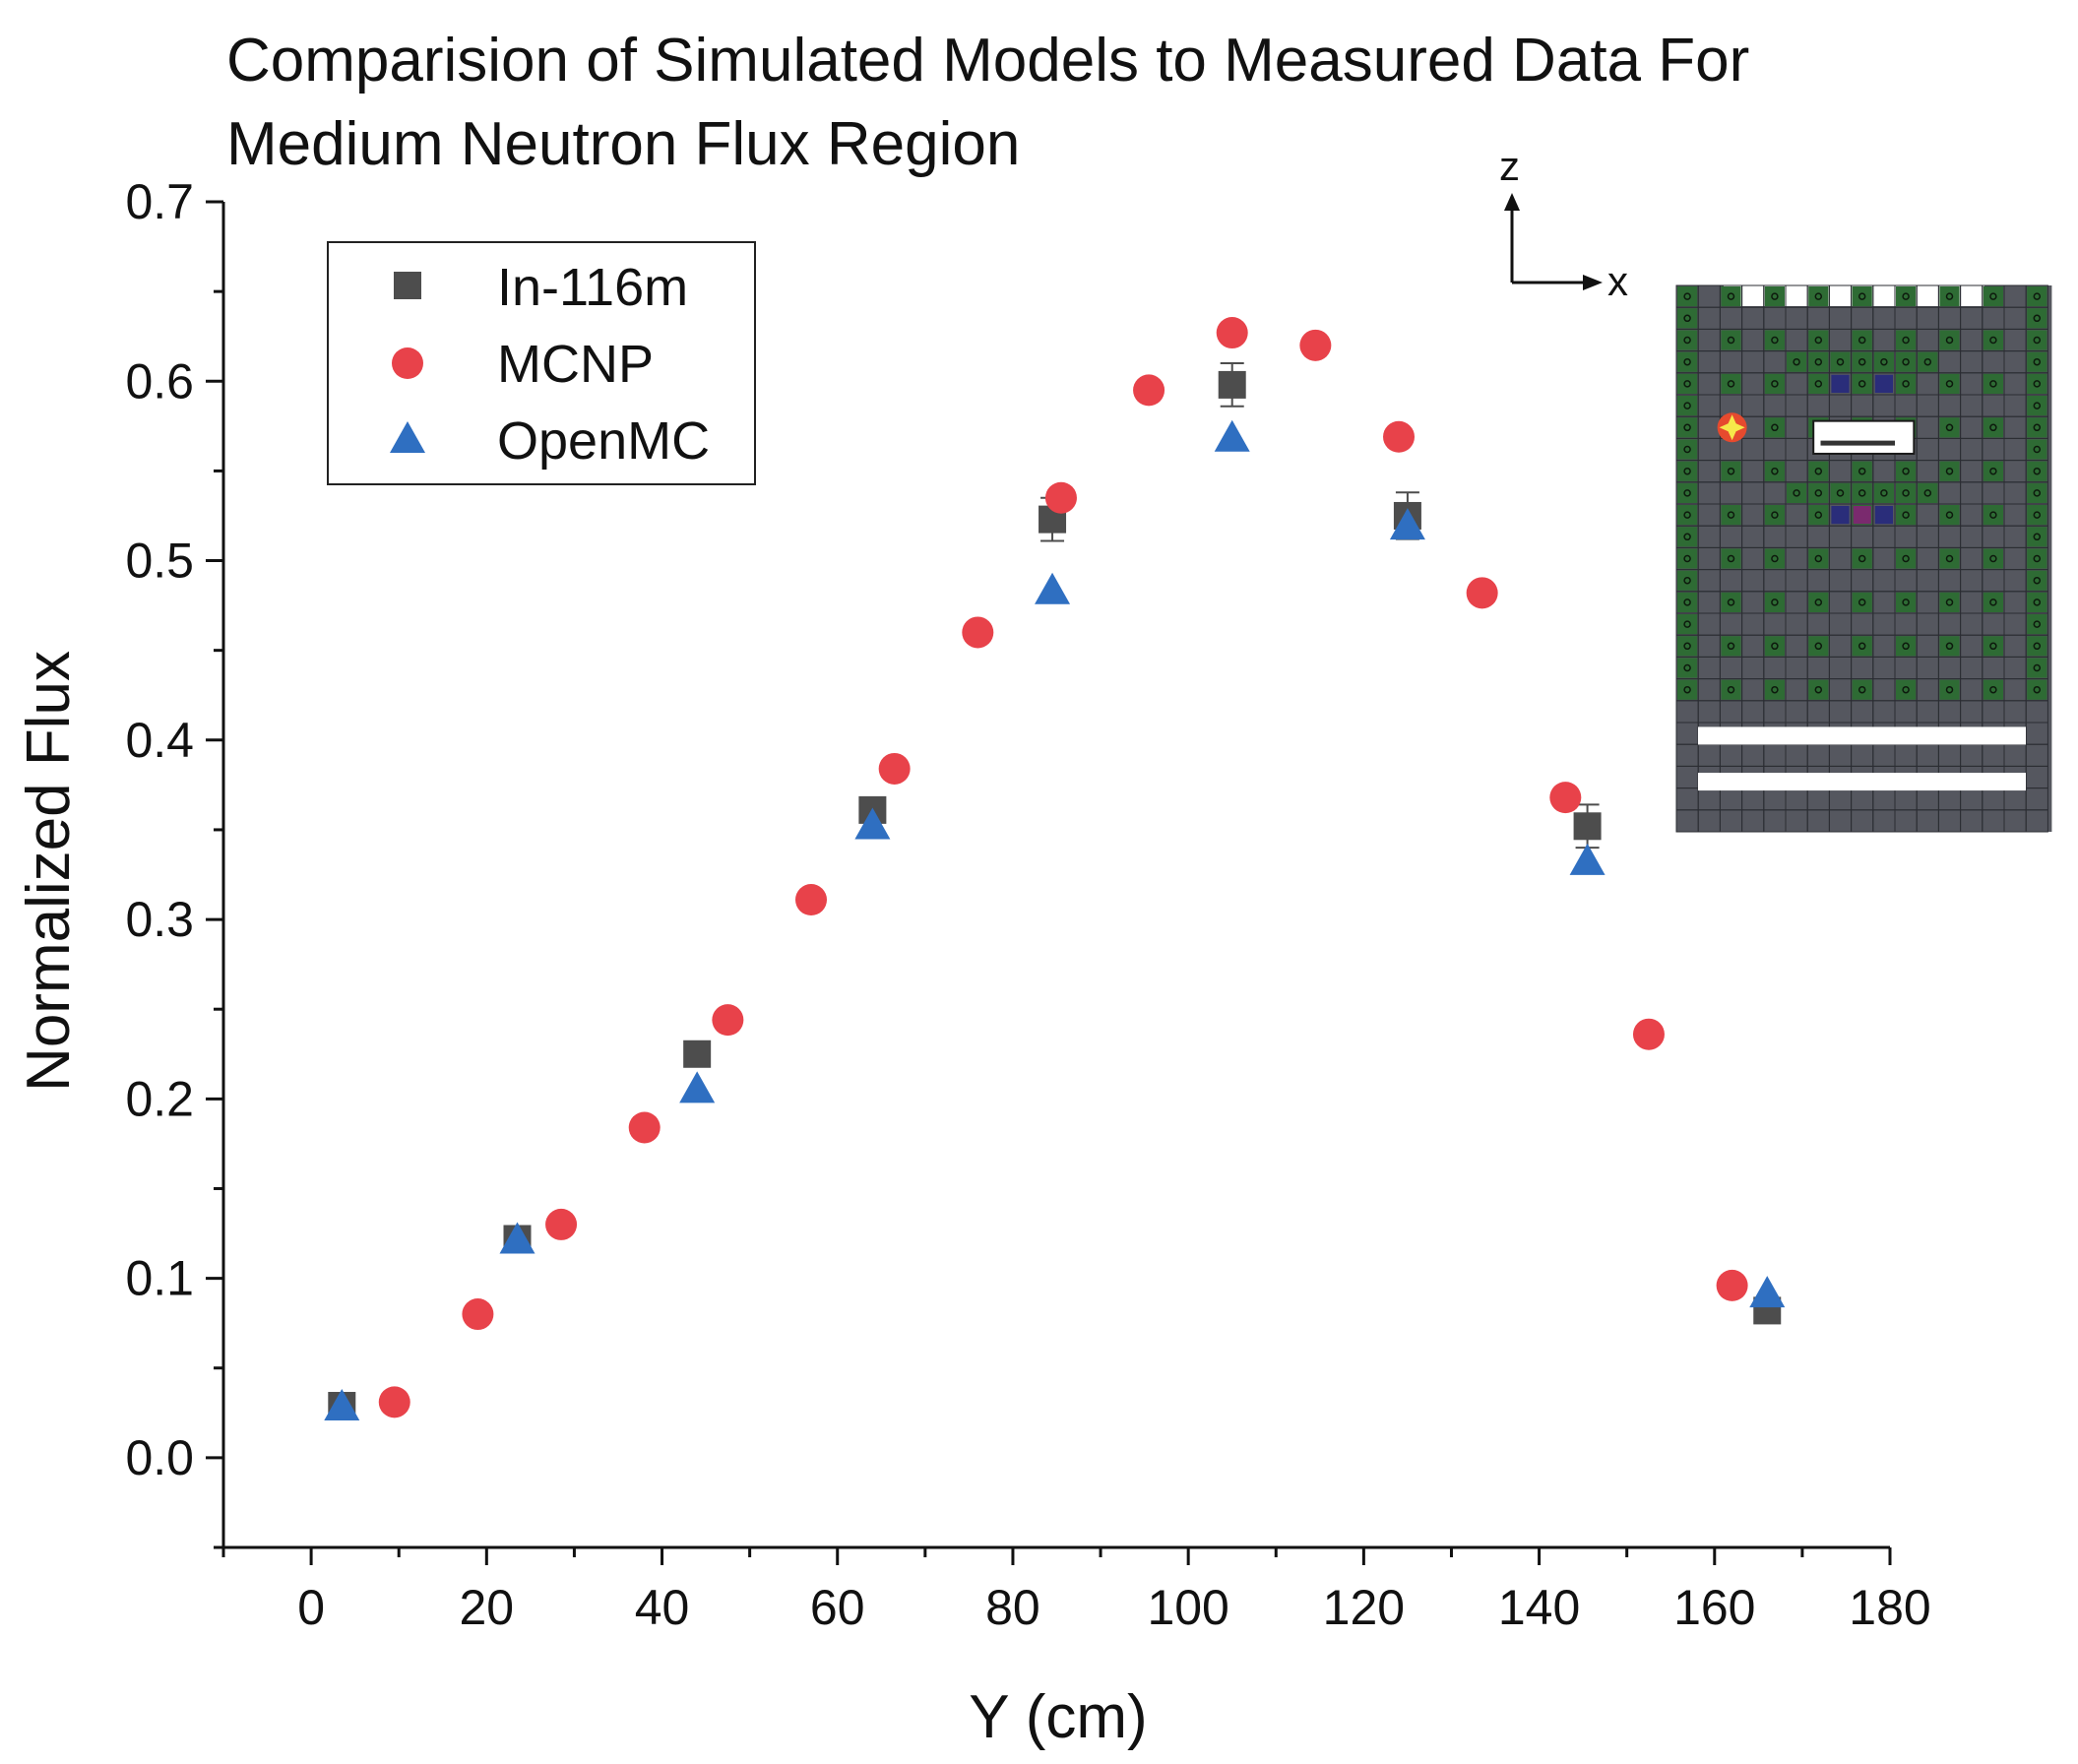 This screenshot has width=2078, height=1764. I want to click on y-tick-label: 0.2, so click(159, 1098).